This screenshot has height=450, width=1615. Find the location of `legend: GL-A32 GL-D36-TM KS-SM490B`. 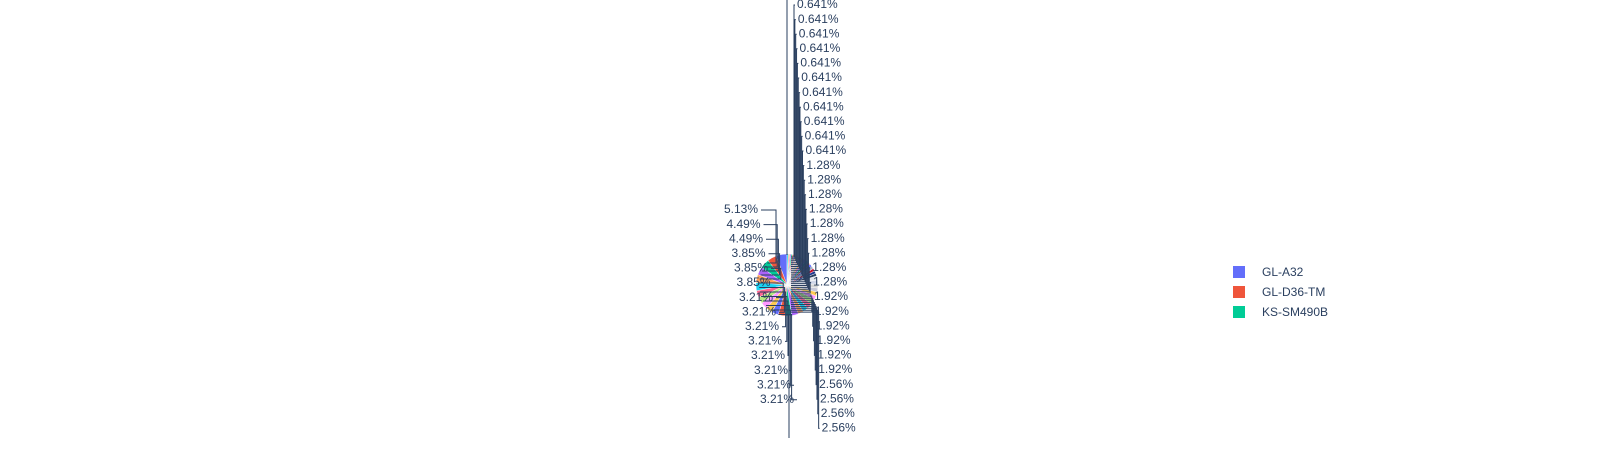

legend: GL-A32 GL-D36-TM KS-SM490B is located at coordinates (1280, 292).